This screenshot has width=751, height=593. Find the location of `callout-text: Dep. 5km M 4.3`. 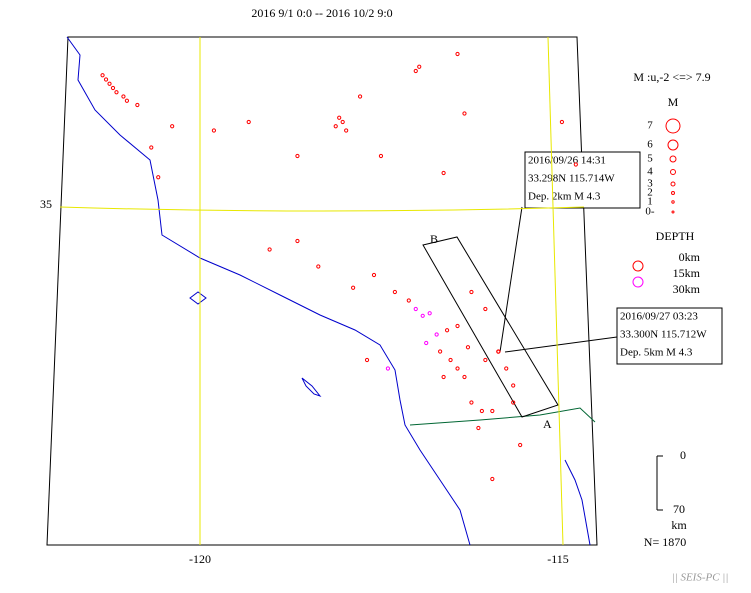

callout-text: Dep. 5km M 4.3 is located at coordinates (656, 353).